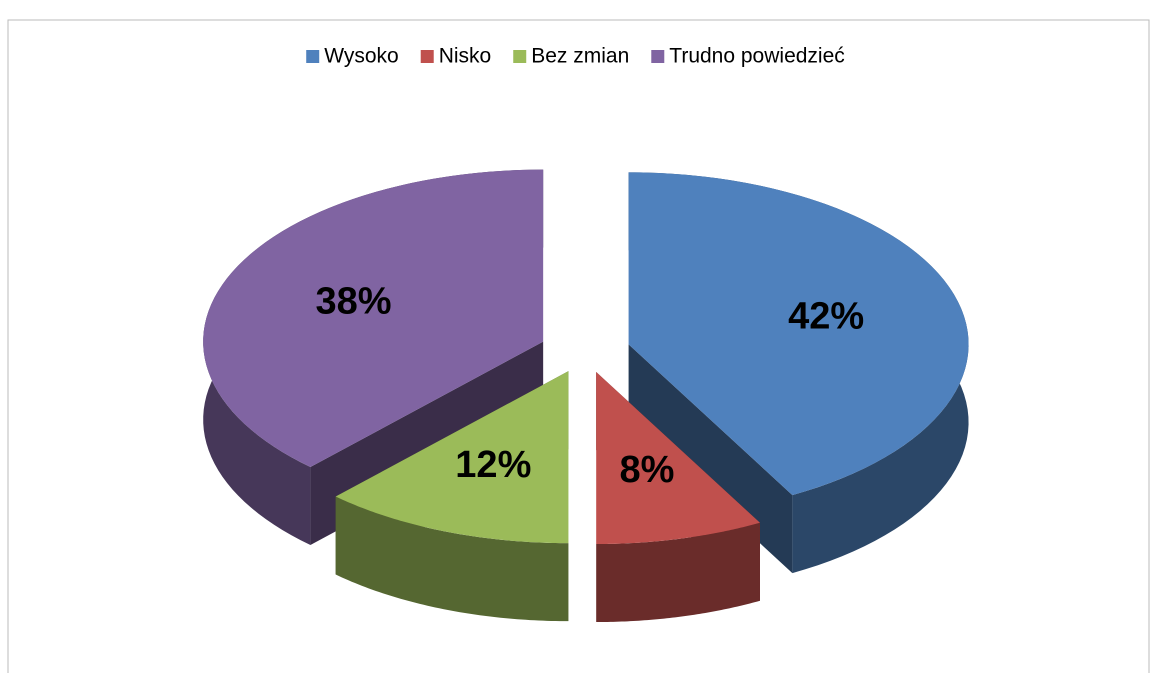 The image size is (1151, 673). I want to click on legend: Wysoko Nisko Bez zmian Trudno powiedzieć, so click(575, 56).